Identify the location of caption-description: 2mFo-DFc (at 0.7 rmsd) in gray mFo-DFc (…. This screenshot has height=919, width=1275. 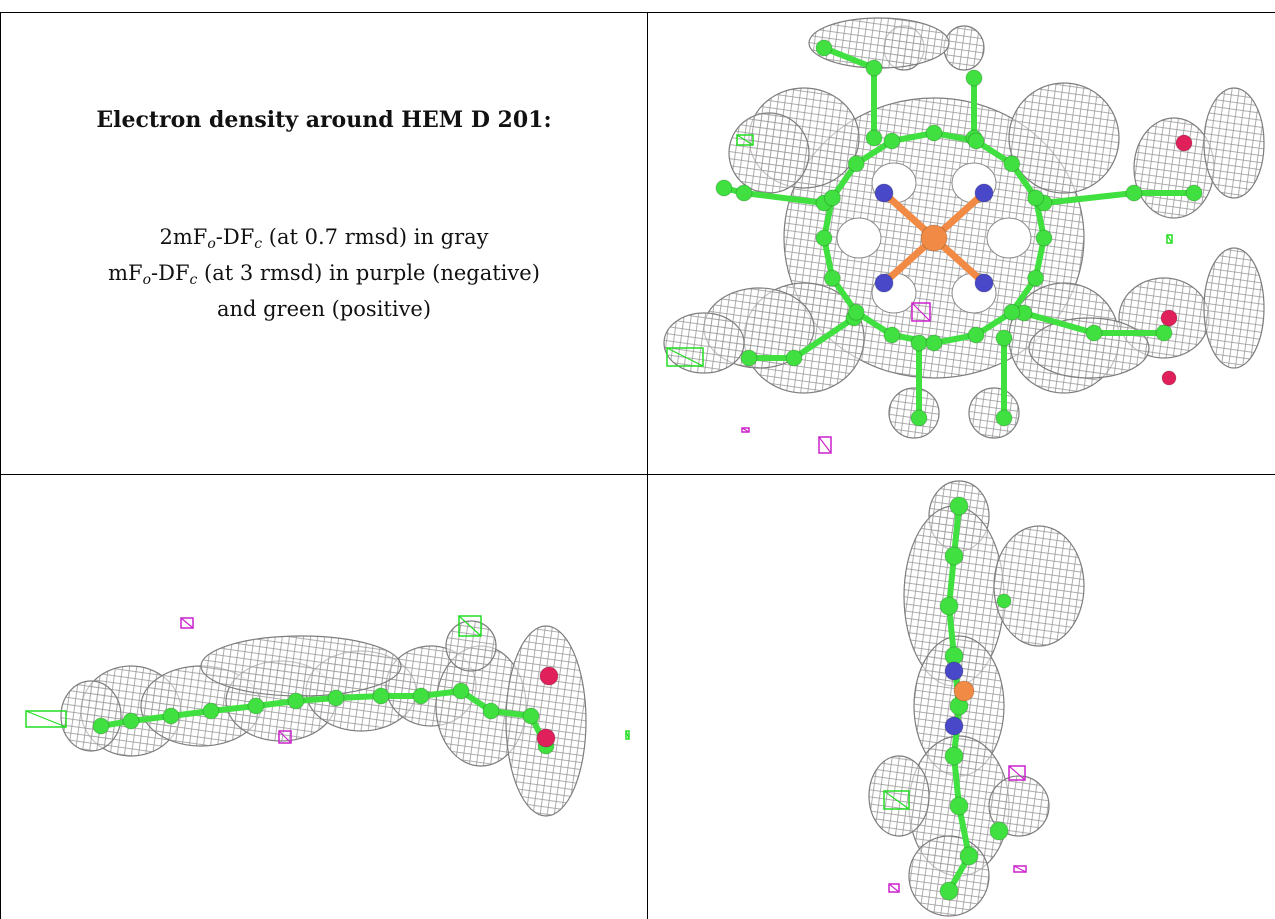
(324, 273).